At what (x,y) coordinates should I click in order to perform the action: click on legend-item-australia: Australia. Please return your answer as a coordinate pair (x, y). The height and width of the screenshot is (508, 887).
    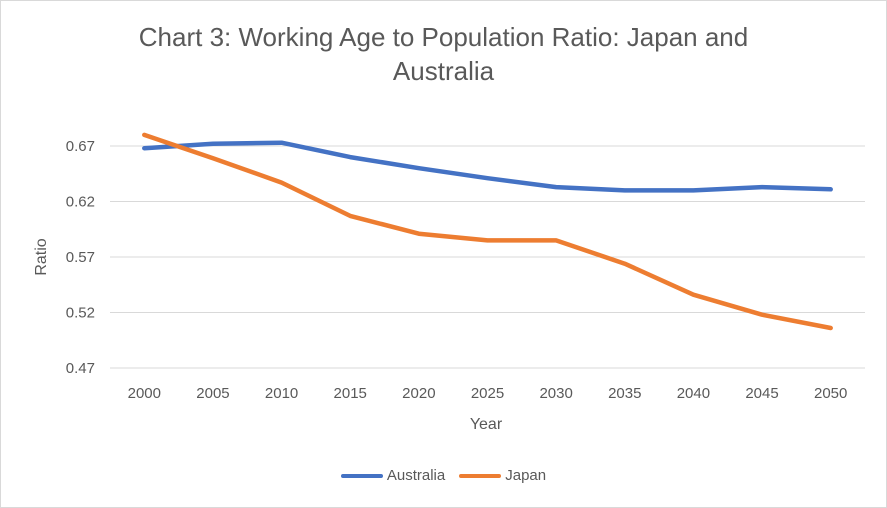
    Looking at the image, I should click on (393, 475).